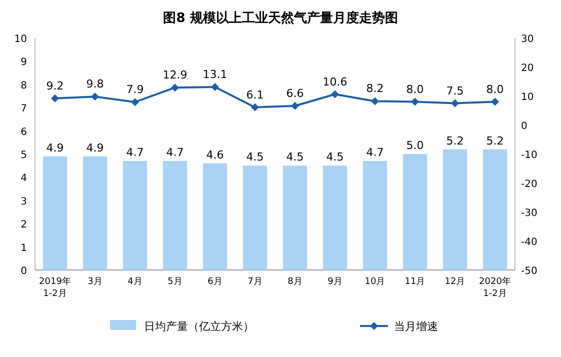 The height and width of the screenshot is (357, 561). Describe the element at coordinates (524, 126) in the screenshot. I see `y2-tick-label: 0` at that location.